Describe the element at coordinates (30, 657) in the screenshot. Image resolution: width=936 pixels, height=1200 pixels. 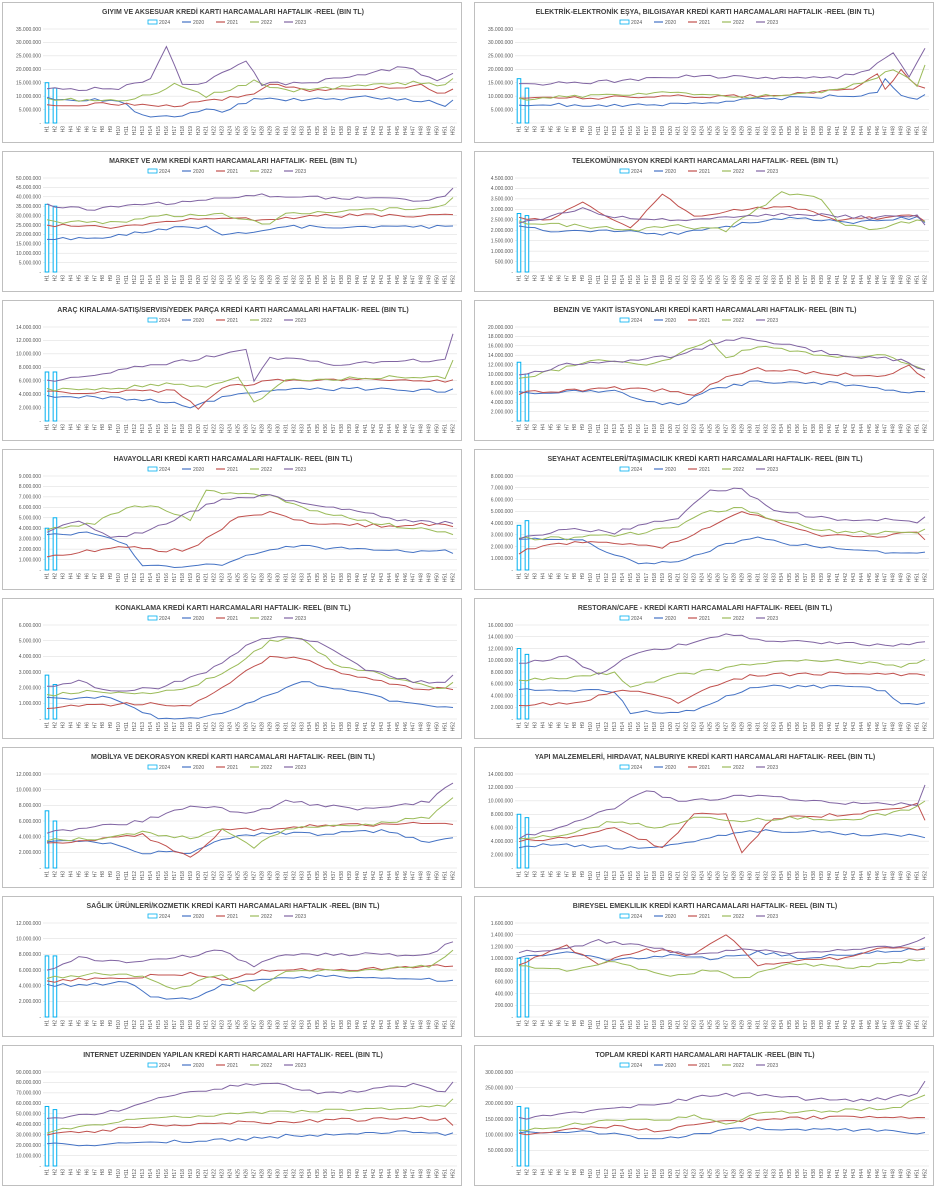
I see `y-tick-label: 4.000.000` at that location.